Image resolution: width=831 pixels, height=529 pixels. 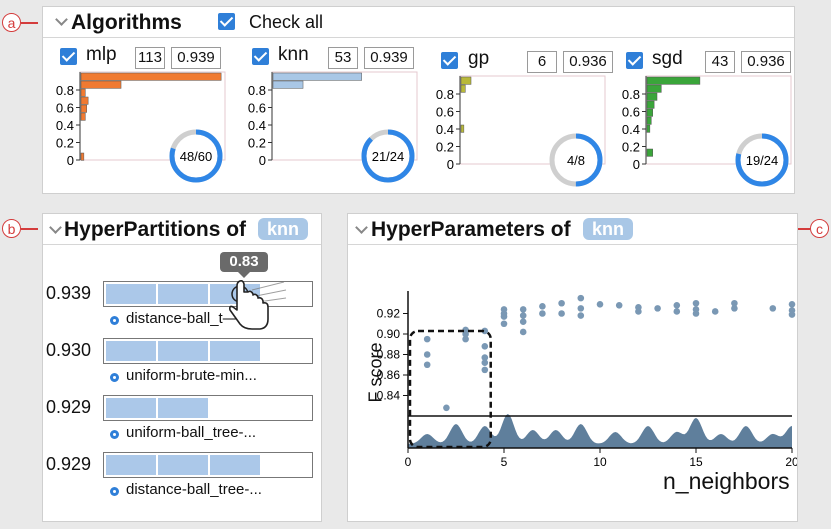 I want to click on y-tick-label: 0.92, so click(x=389, y=314).